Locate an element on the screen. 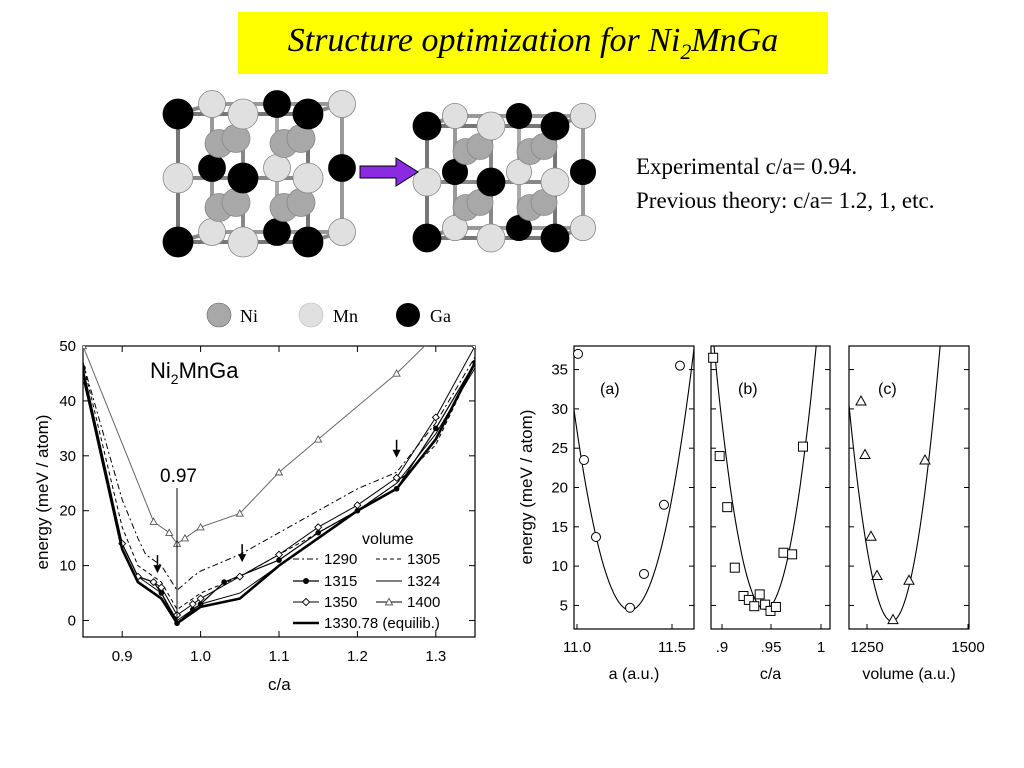  x-tick-label: 1250 is located at coordinates (866, 647).